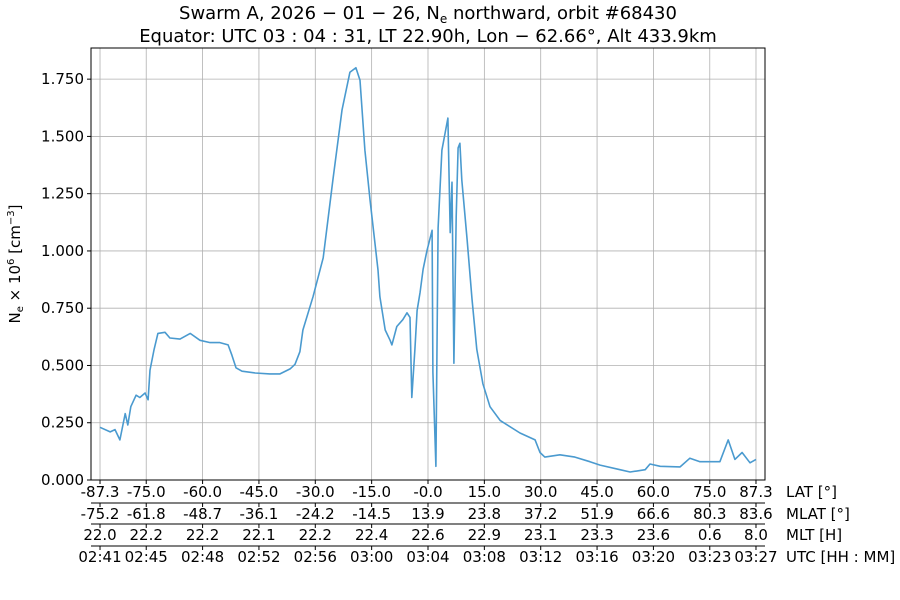 The image size is (900, 600). What do you see at coordinates (427, 492) in the screenshot?
I see `x-tick-label: -0.0` at bounding box center [427, 492].